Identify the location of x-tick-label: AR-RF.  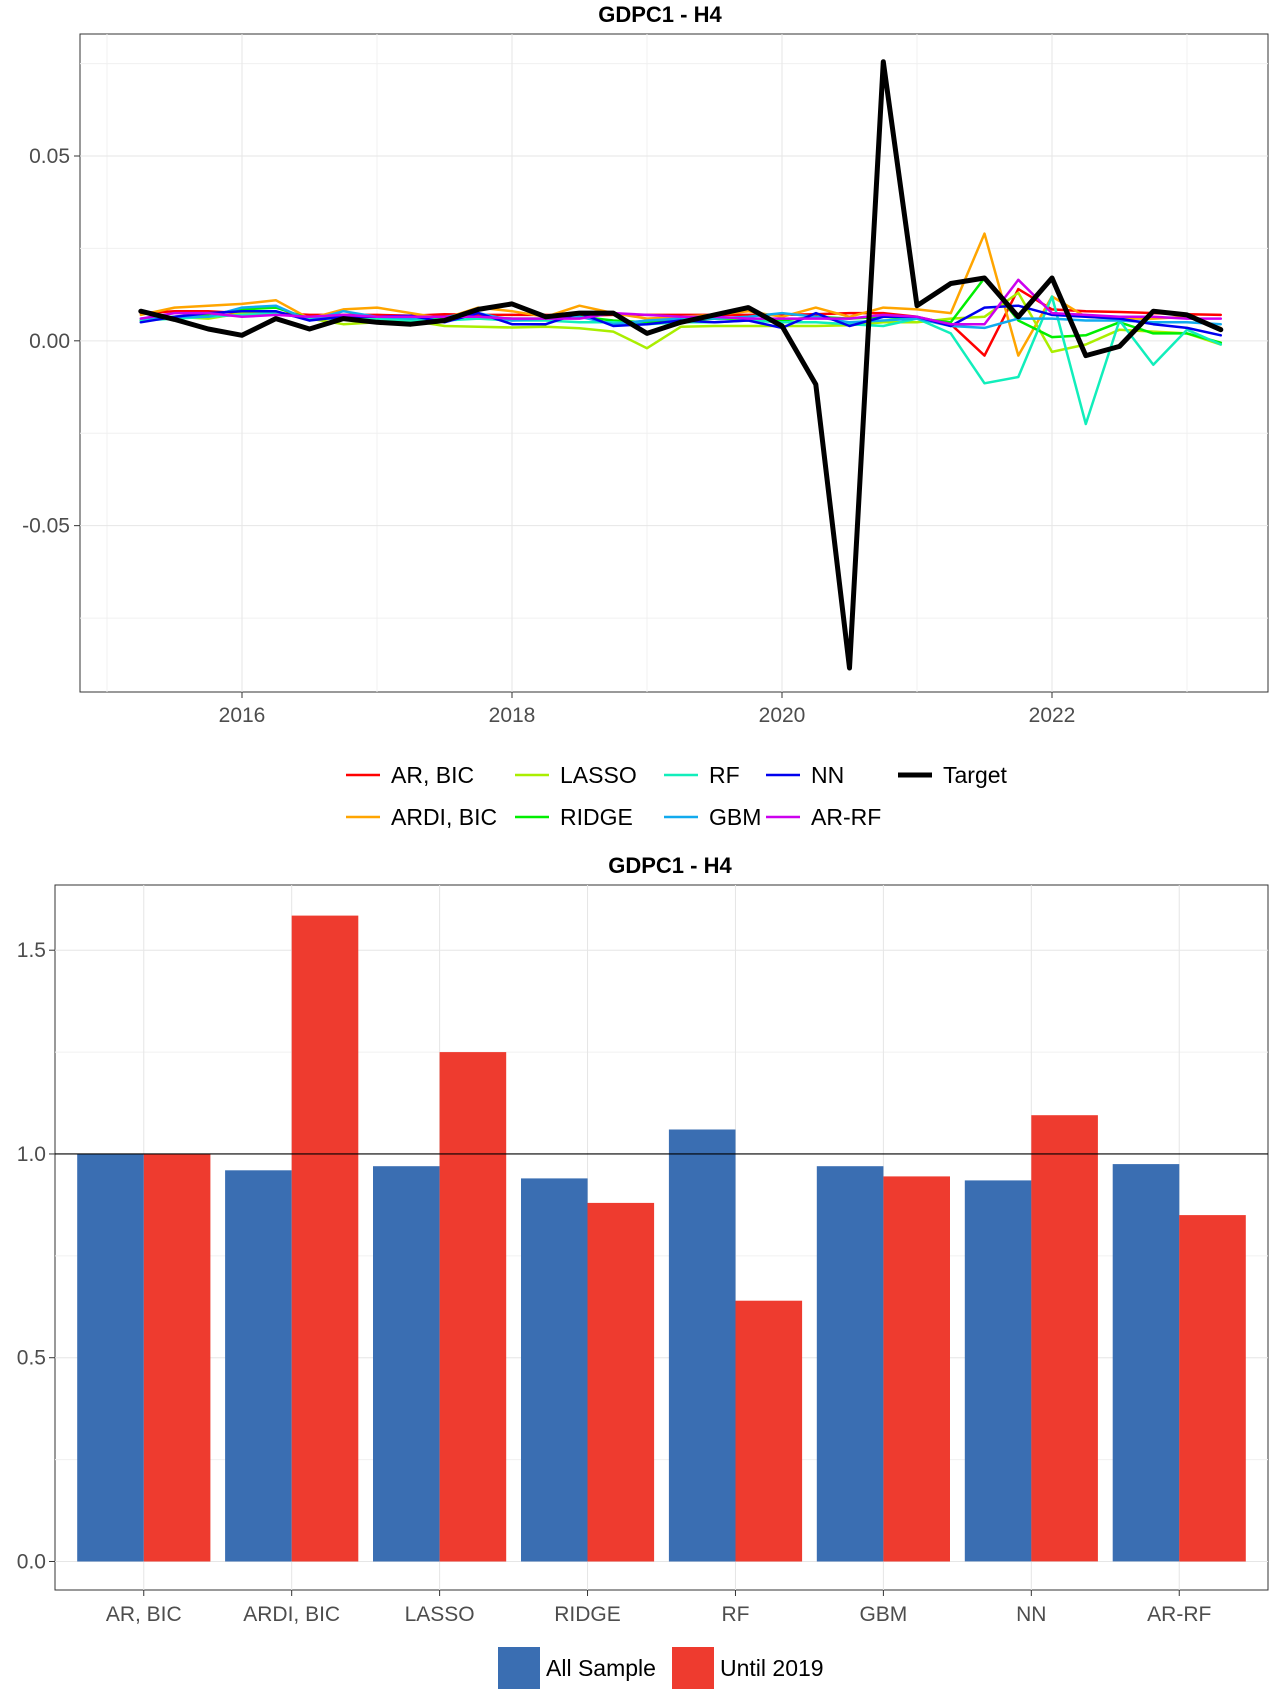
(1179, 1614).